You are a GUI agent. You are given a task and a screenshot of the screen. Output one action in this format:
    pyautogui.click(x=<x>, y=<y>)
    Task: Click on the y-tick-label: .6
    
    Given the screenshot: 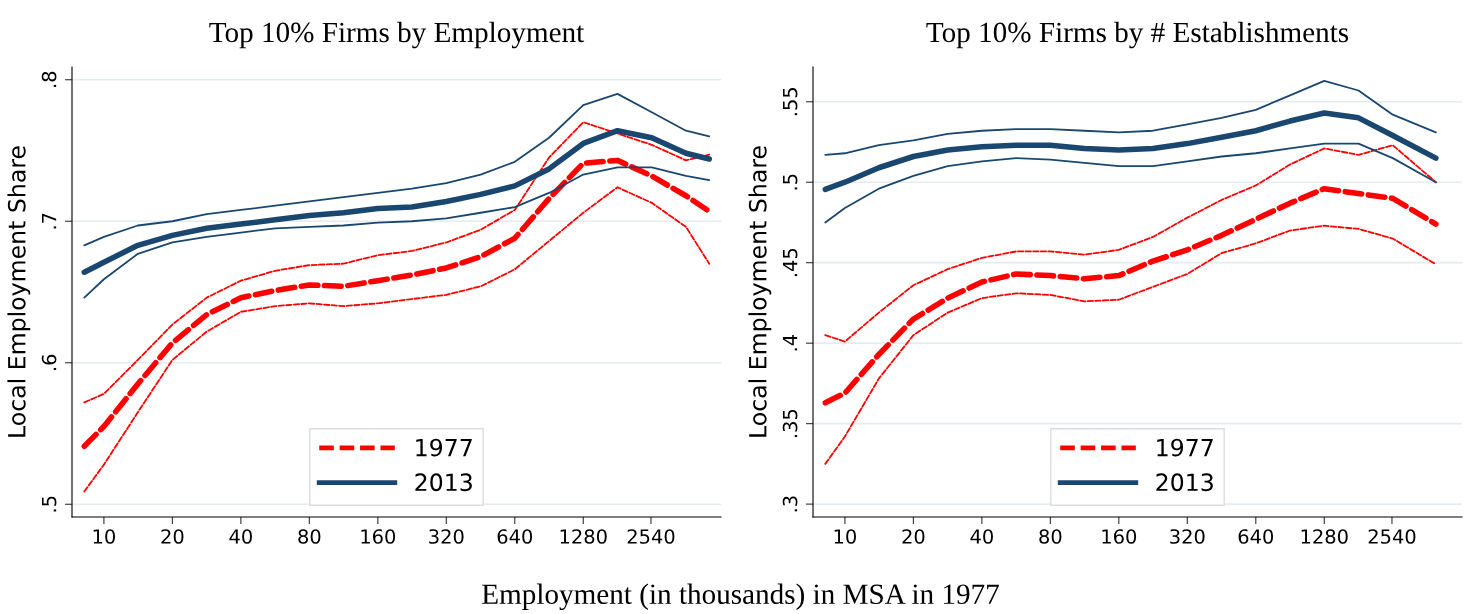 What is the action you would take?
    pyautogui.click(x=49, y=362)
    